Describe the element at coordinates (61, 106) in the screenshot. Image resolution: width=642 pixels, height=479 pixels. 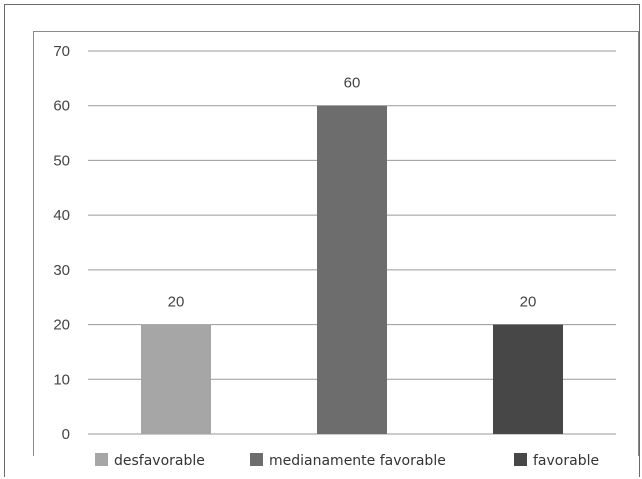
I see `y-tick-label: 60` at that location.